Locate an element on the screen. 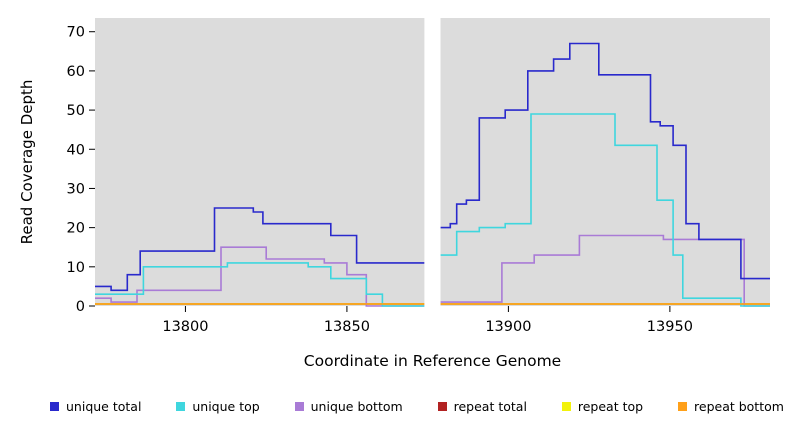 Image resolution: width=792 pixels, height=432 pixels. x-axis-title: Coordinate in Reference Genome is located at coordinates (432, 361).